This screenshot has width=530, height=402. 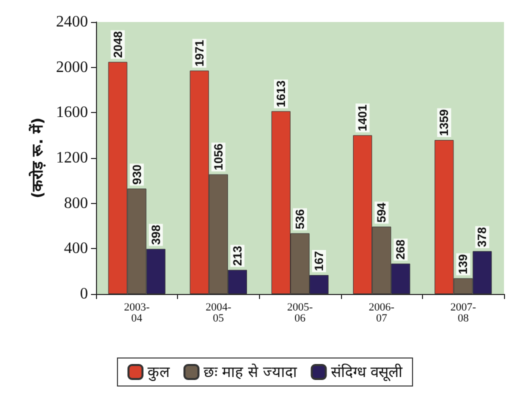 I want to click on y-tick-label: 2000, so click(x=72, y=67).